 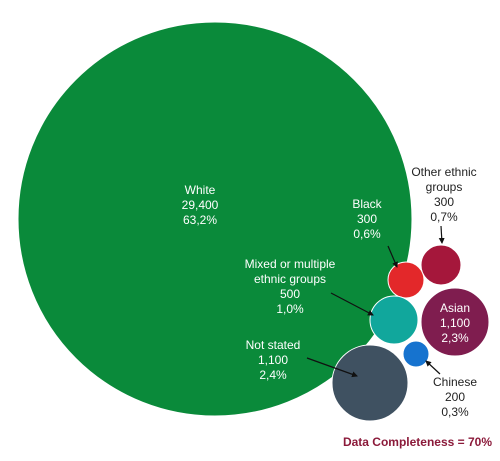 What do you see at coordinates (370, 383) in the screenshot?
I see `bubble-not-stated` at bounding box center [370, 383].